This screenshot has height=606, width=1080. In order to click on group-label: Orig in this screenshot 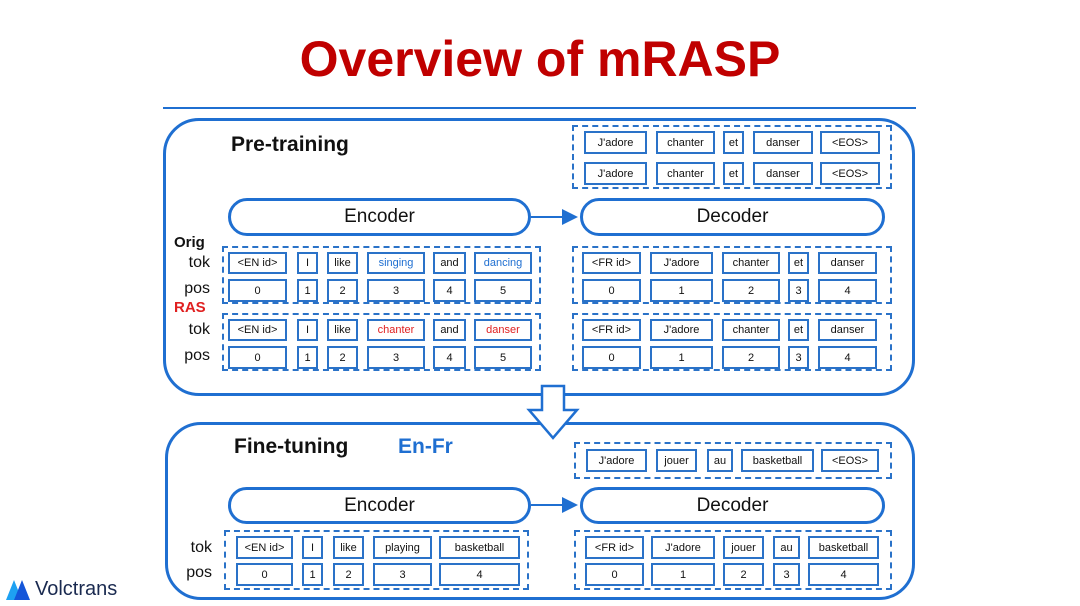, I will do `click(189, 242)`.